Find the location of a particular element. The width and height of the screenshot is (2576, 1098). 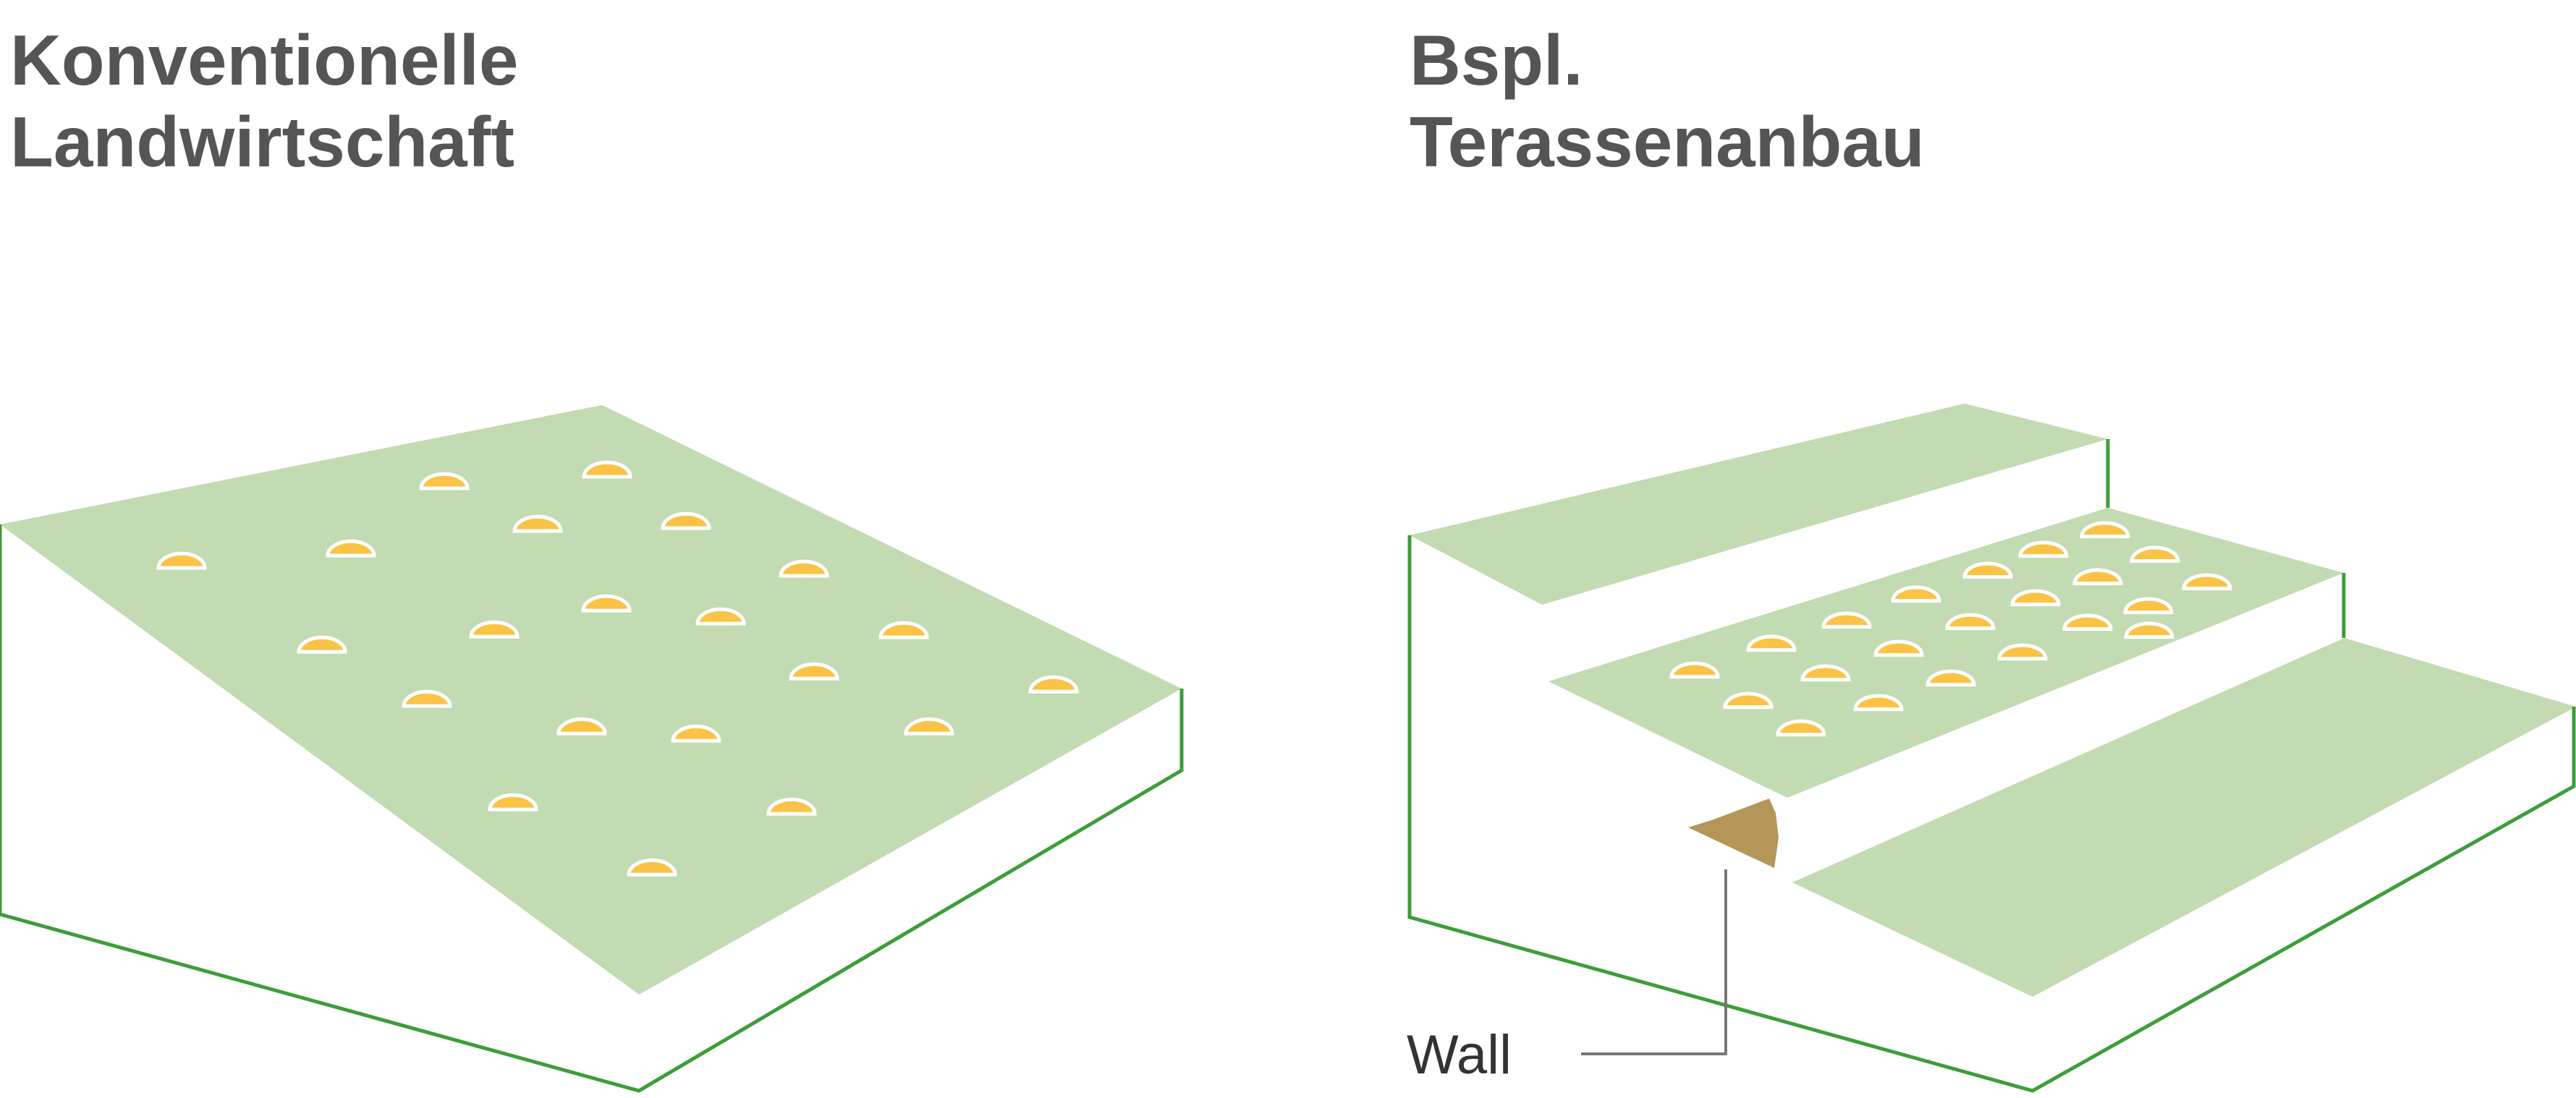

conventional-title-line-1: Konventionelle is located at coordinates (264, 60).